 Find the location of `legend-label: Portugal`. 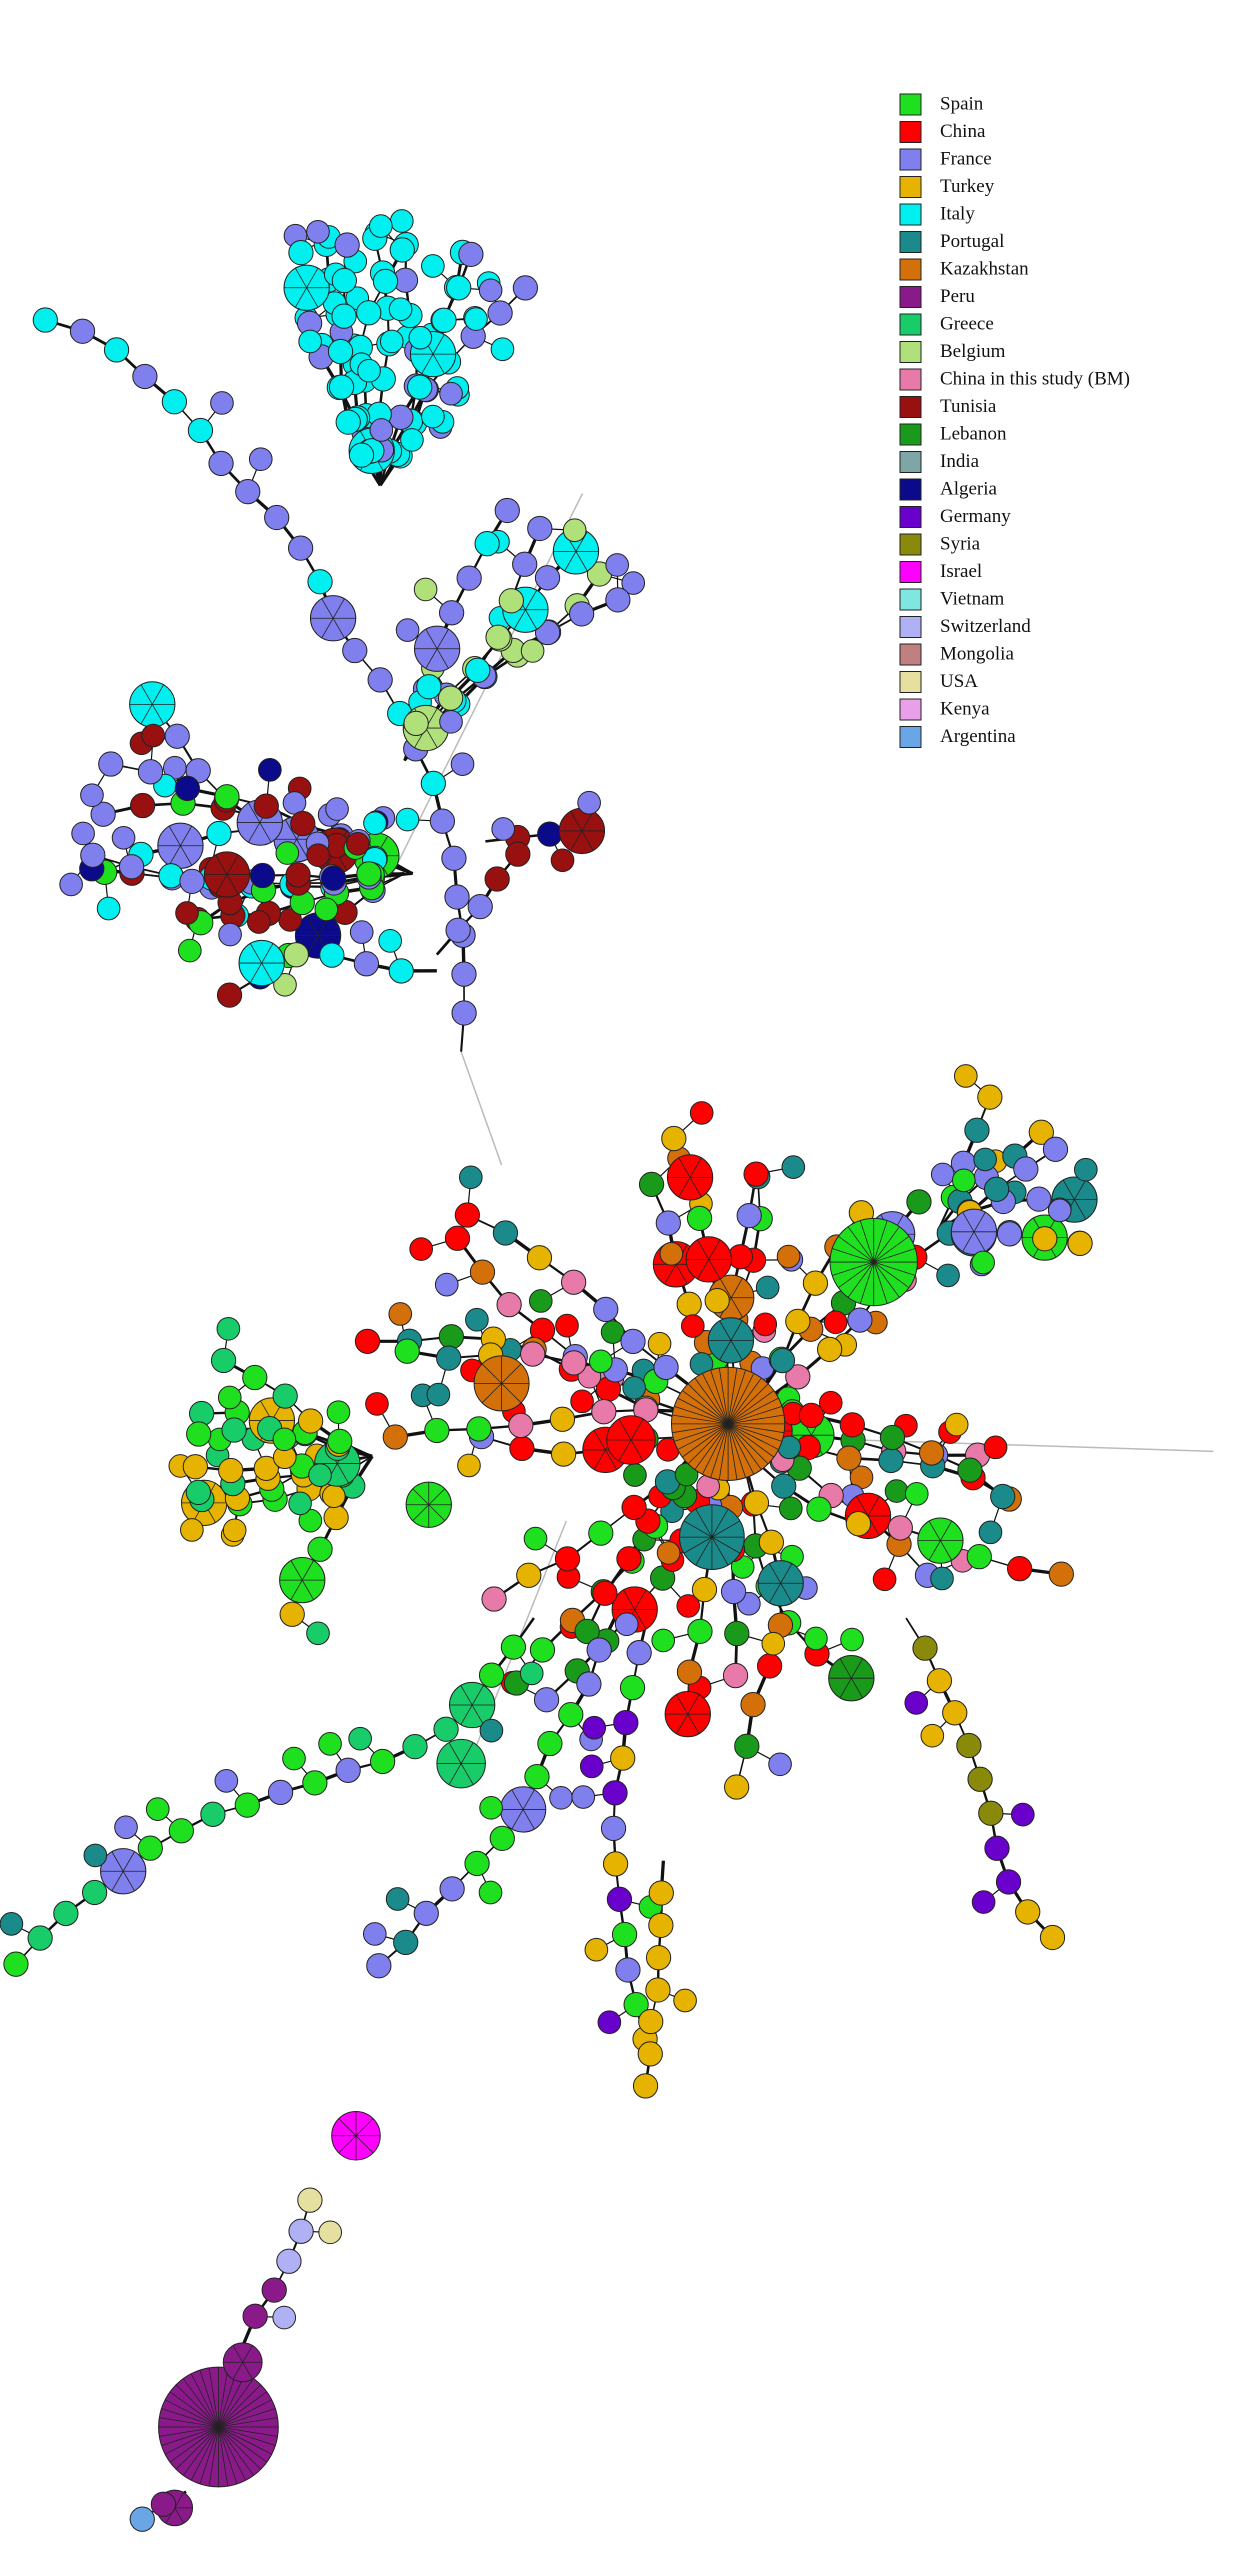

legend-label: Portugal is located at coordinates (972, 241).